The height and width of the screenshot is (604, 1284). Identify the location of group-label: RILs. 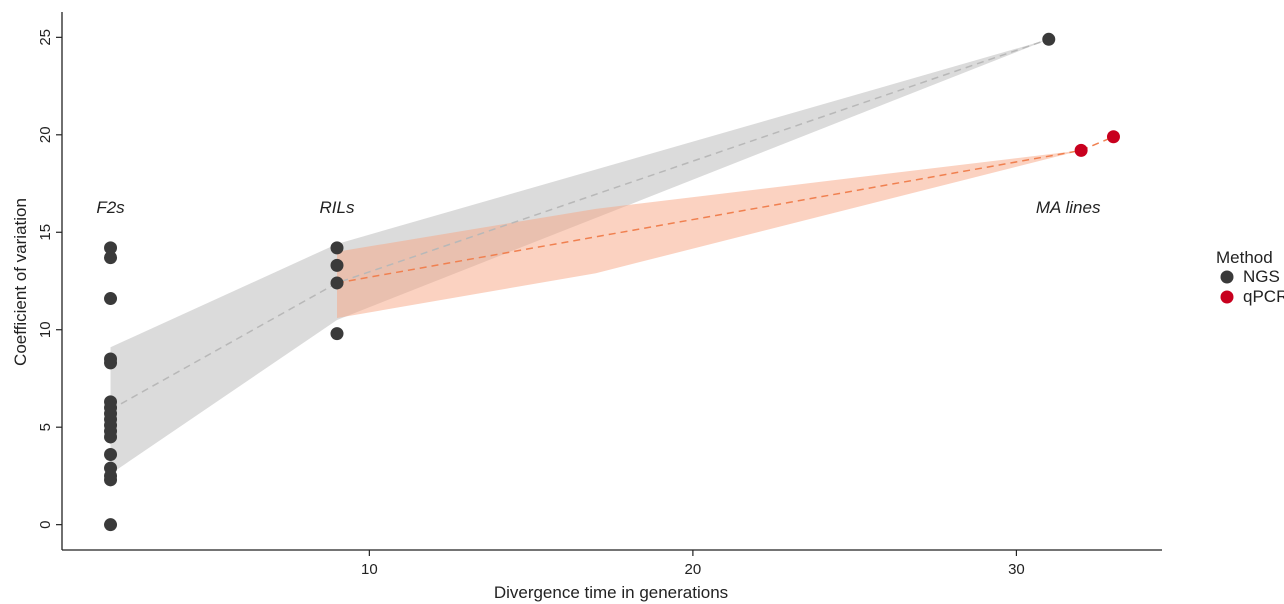
(337, 207).